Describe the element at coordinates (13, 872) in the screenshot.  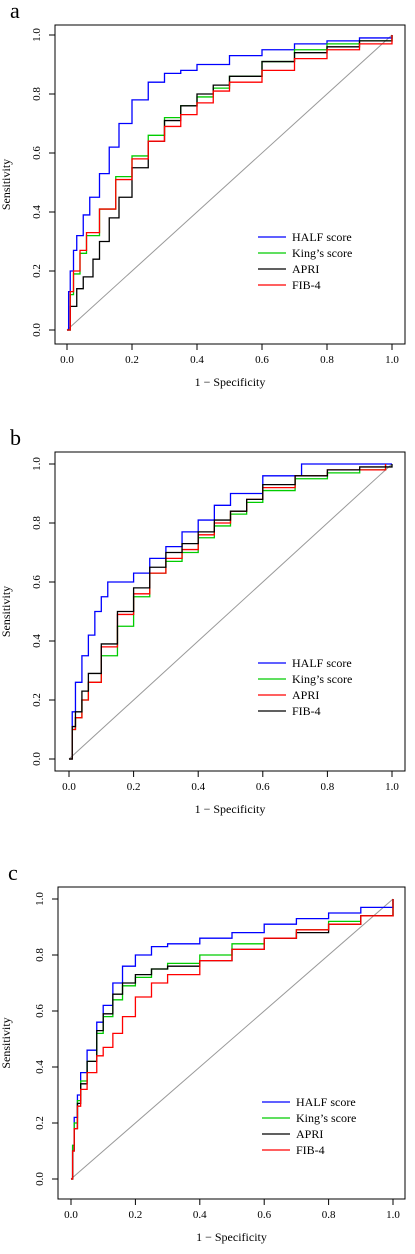
I see `panel-label: c` at that location.